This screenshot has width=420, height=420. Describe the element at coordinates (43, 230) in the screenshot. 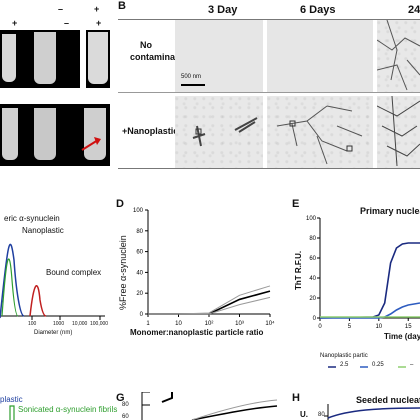

I see `c-legend-nanoplastic: Nanoplastic` at that location.